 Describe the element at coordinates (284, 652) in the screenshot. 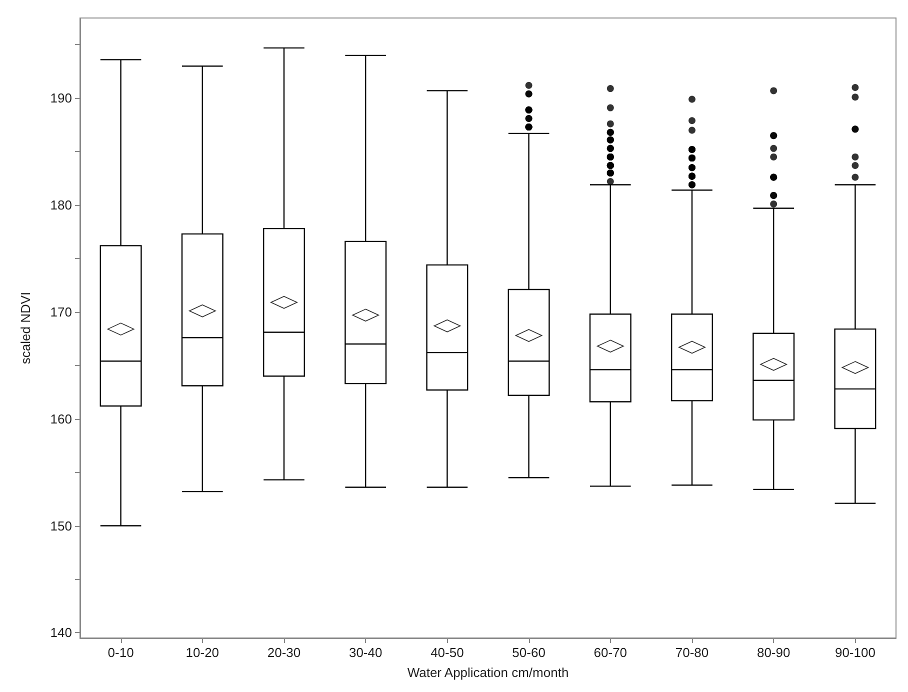

I see `x-tick-label: 20-30` at that location.